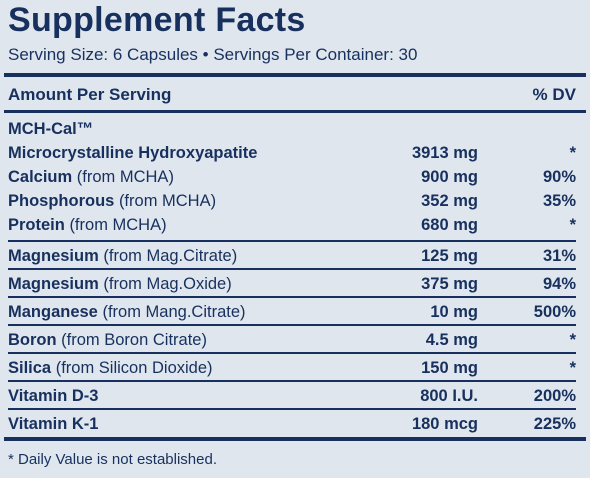 This screenshot has width=590, height=478. What do you see at coordinates (449, 201) in the screenshot?
I see `amount: 352 mg` at bounding box center [449, 201].